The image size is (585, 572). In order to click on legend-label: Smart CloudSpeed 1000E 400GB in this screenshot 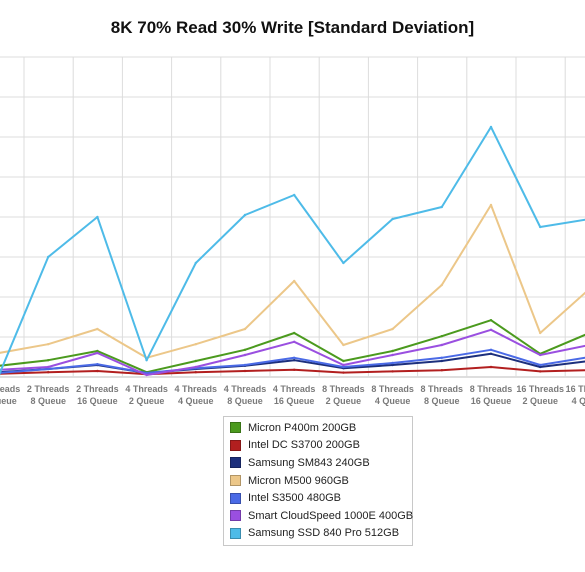, I will do `click(331, 515)`.